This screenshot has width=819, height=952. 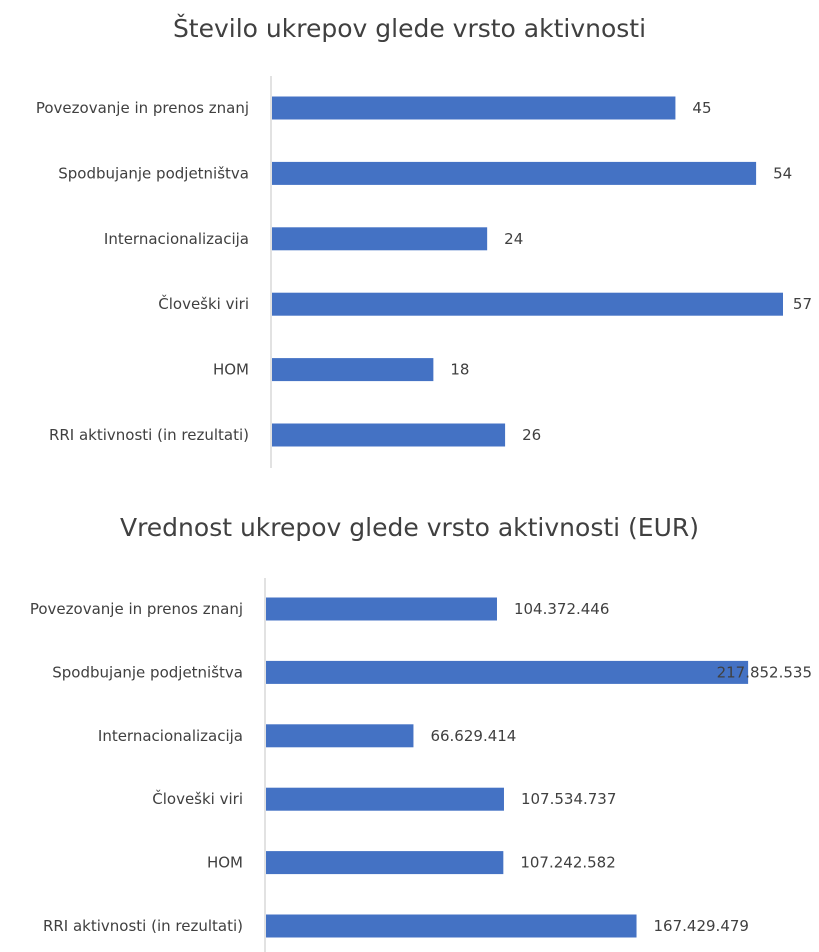 I want to click on data-label: 107.242.582, so click(x=567, y=863).